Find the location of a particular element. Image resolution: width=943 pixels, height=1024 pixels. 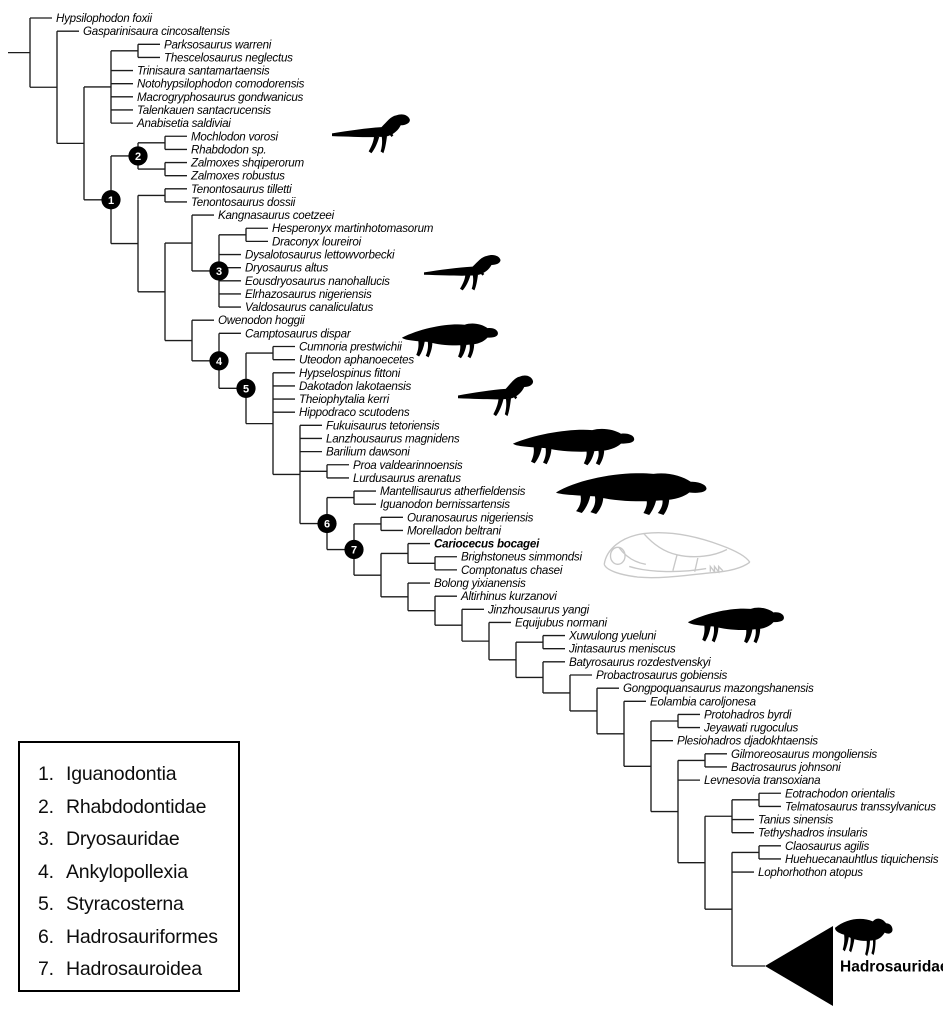

taxon-label: Thescelosaurus neglectus is located at coordinates (228, 57).